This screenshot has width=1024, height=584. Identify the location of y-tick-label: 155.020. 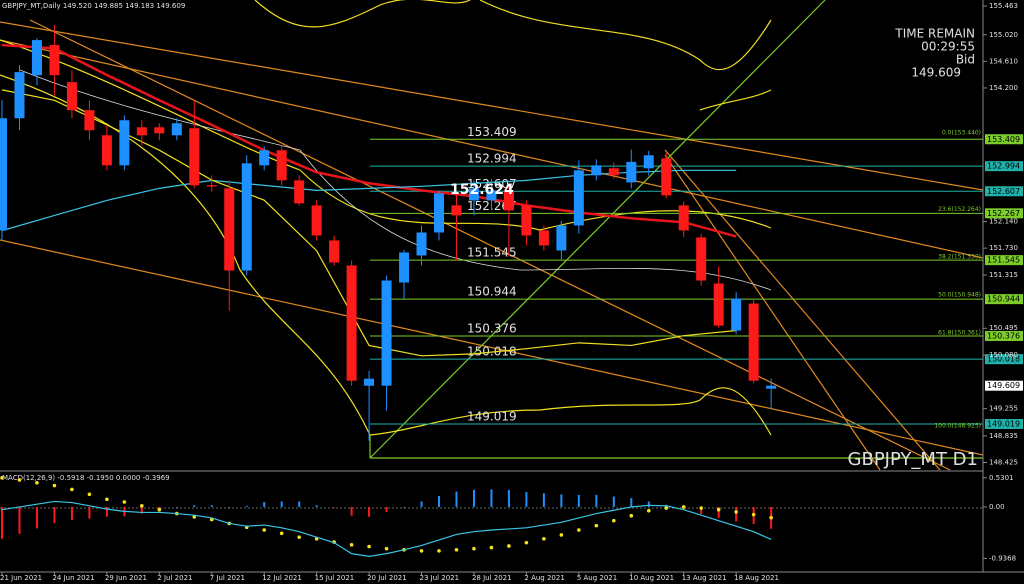
(1003, 35).